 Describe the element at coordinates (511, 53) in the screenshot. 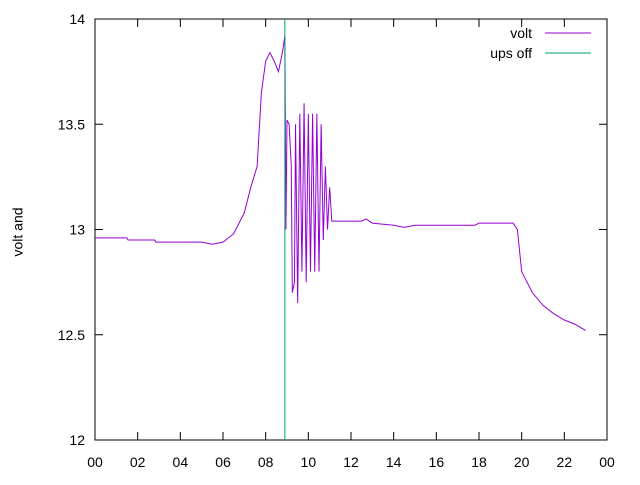

I see `legend-label: ups off` at that location.